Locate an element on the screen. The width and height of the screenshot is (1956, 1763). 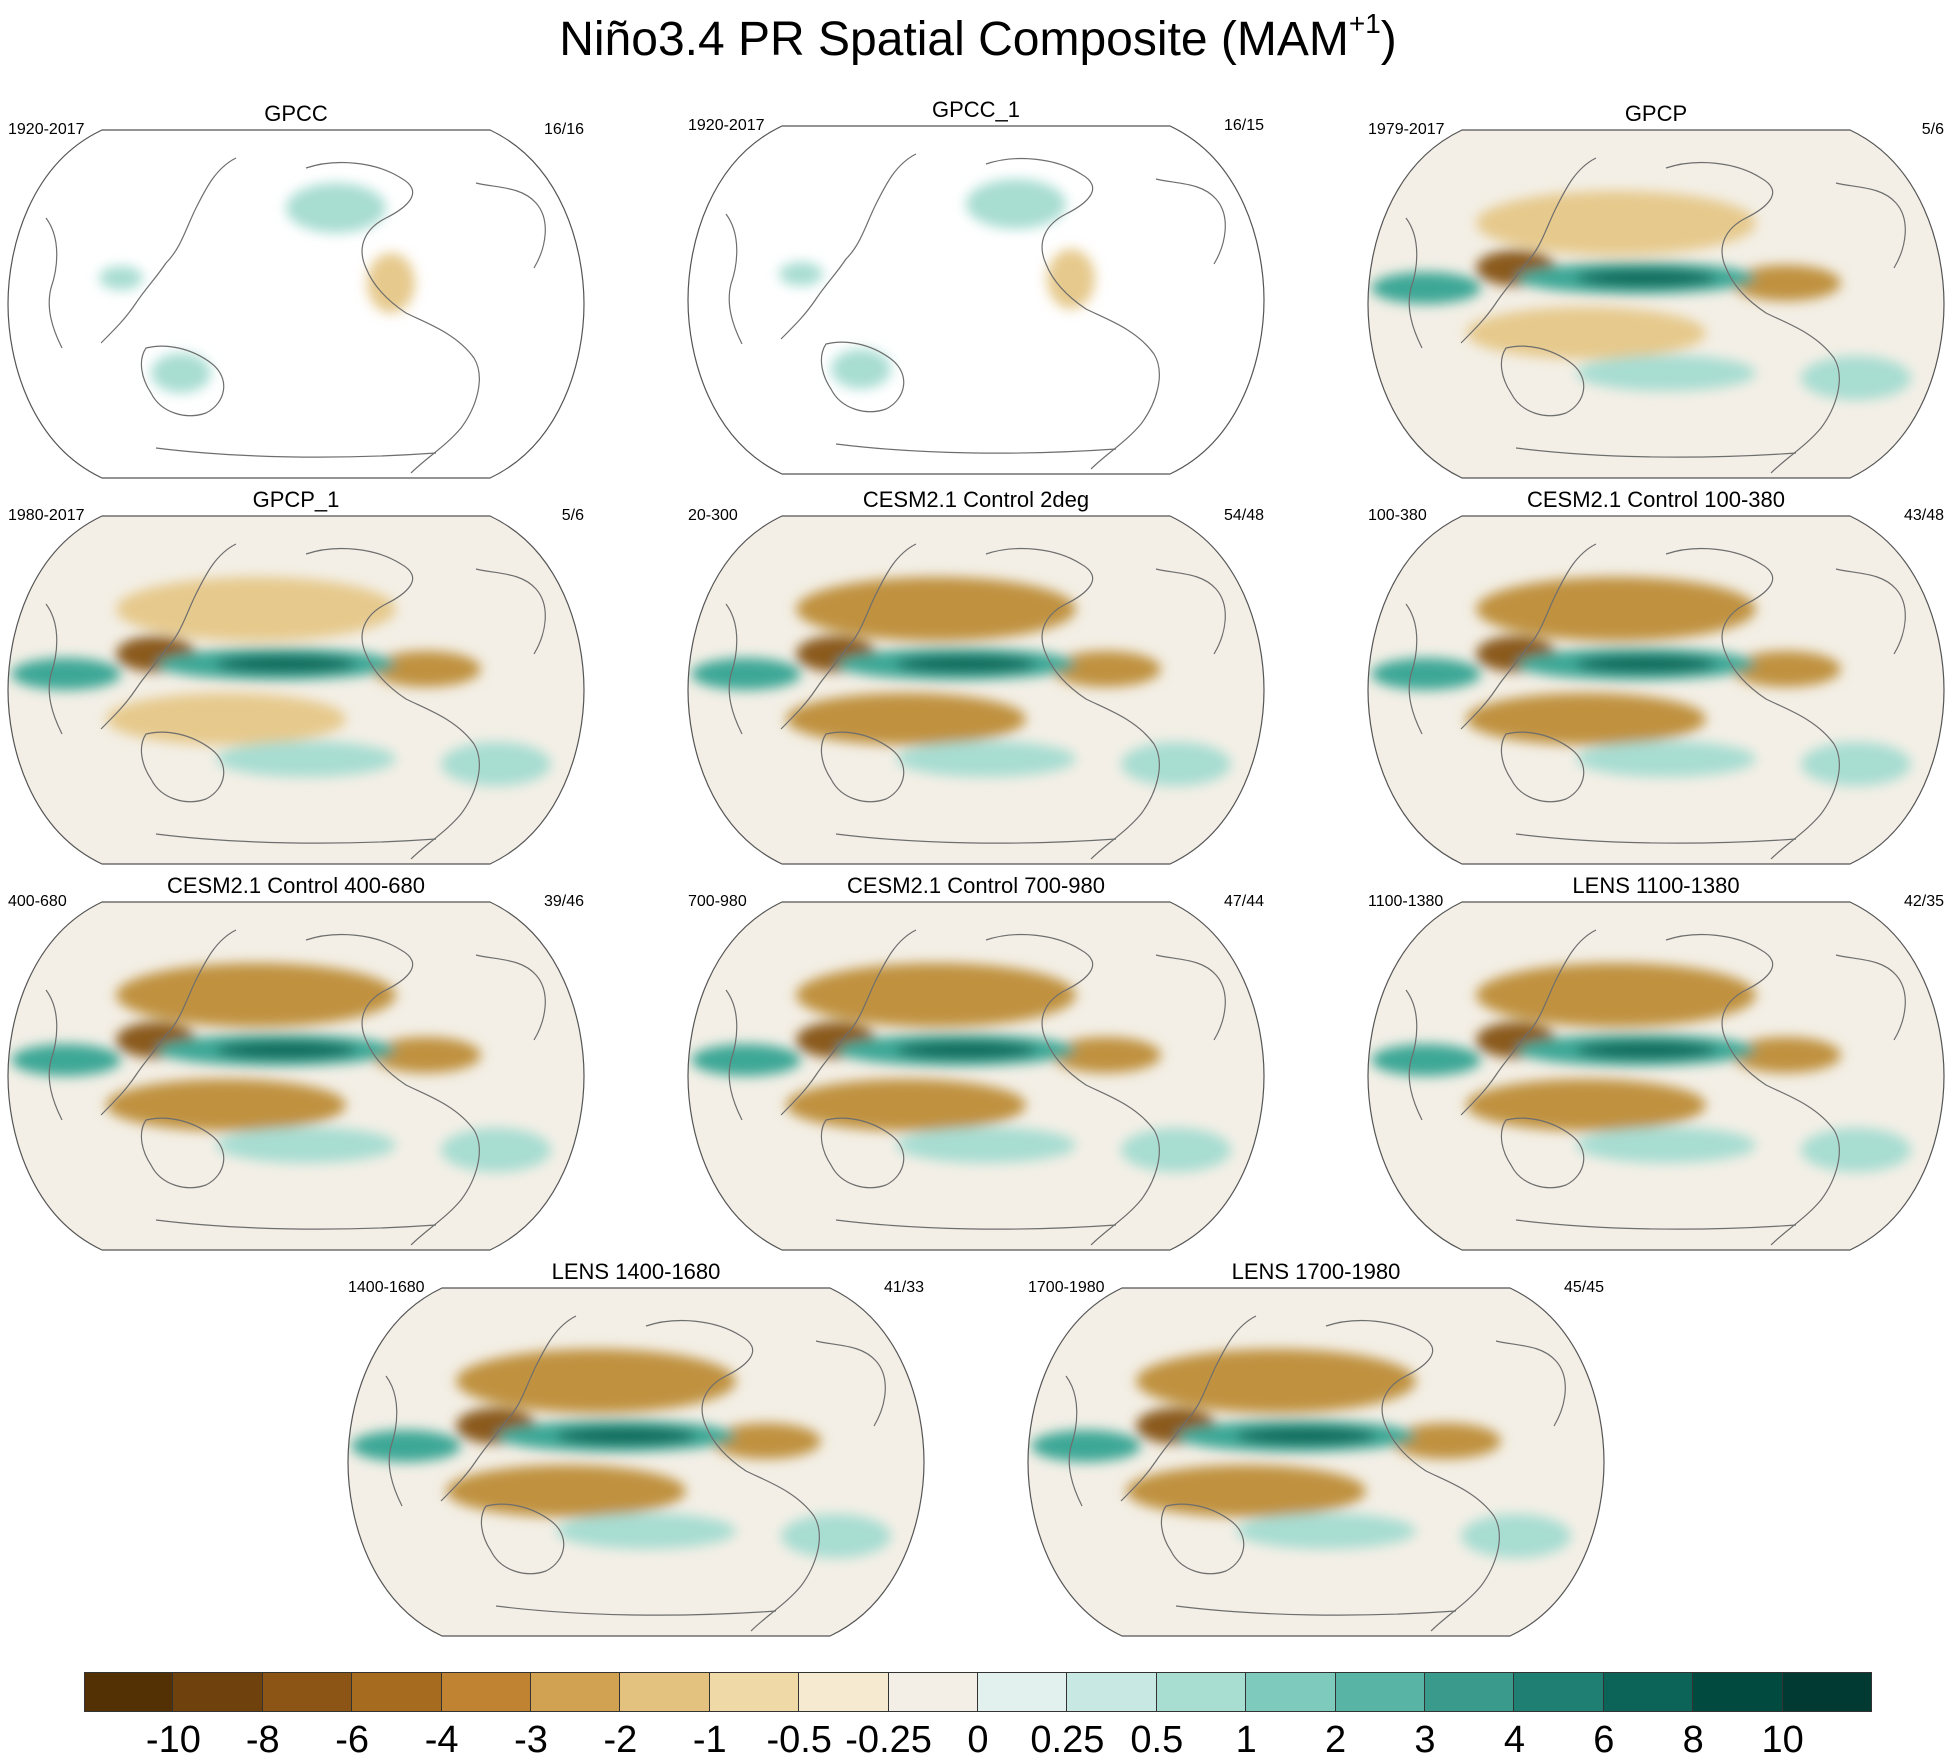
panel-period: 1920-2017 is located at coordinates (726, 125).